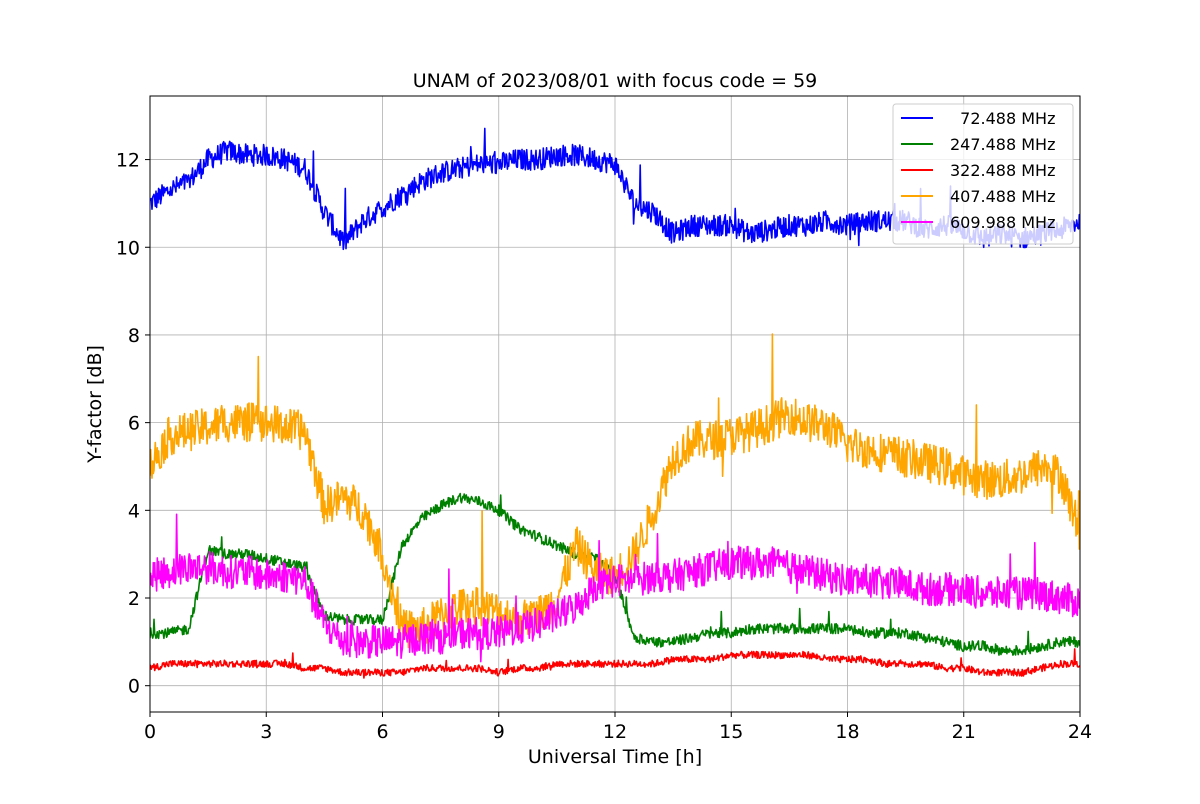 This screenshot has height=804, width=1200. Describe the element at coordinates (134, 599) in the screenshot. I see `y-tick-label: 2` at that location.